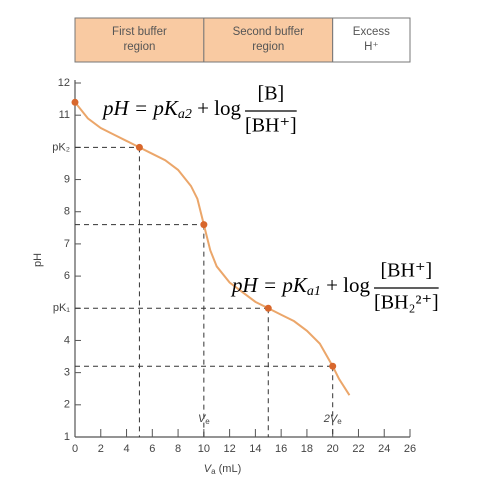 The image size is (495, 500). I want to click on y-tick-label: 6, so click(67, 276).